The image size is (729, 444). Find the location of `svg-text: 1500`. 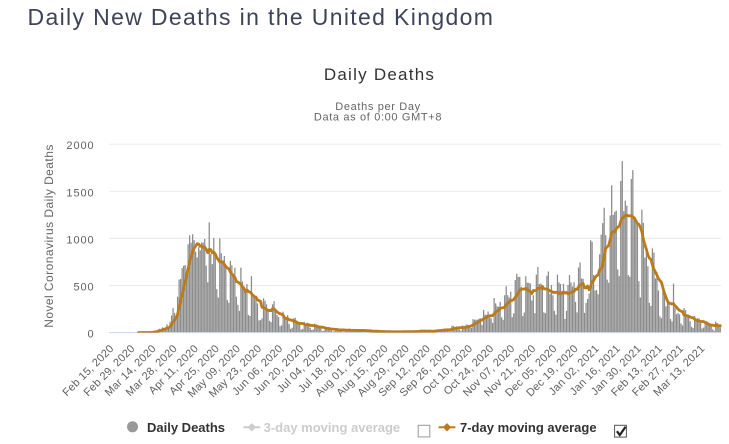

svg-text: 1500 is located at coordinates (80, 193).